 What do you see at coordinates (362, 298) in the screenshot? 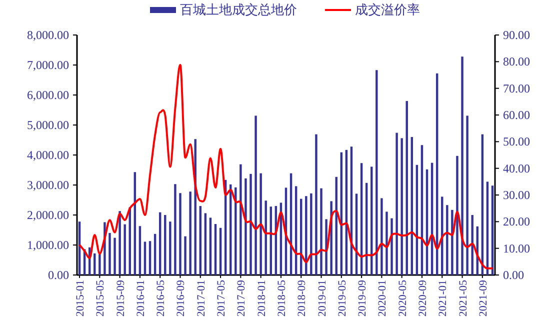
I see `x-tick-label: 2019-09` at bounding box center [362, 298].